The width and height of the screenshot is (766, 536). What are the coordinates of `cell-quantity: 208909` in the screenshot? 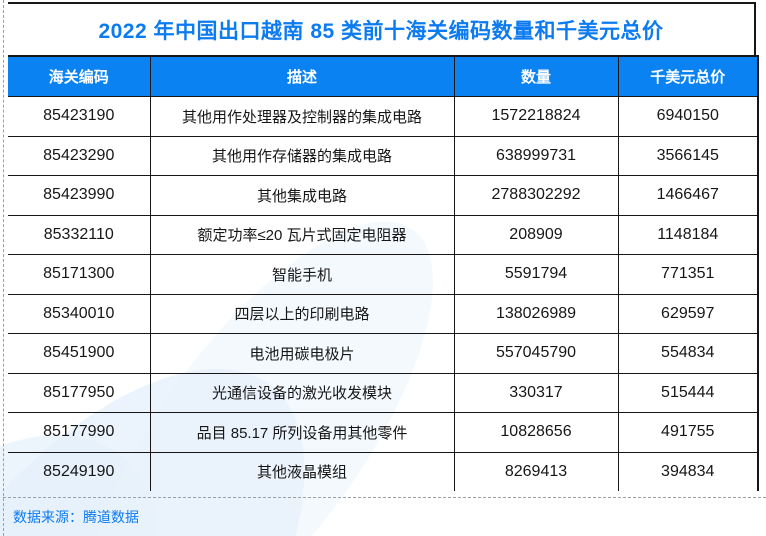 It's located at (536, 234).